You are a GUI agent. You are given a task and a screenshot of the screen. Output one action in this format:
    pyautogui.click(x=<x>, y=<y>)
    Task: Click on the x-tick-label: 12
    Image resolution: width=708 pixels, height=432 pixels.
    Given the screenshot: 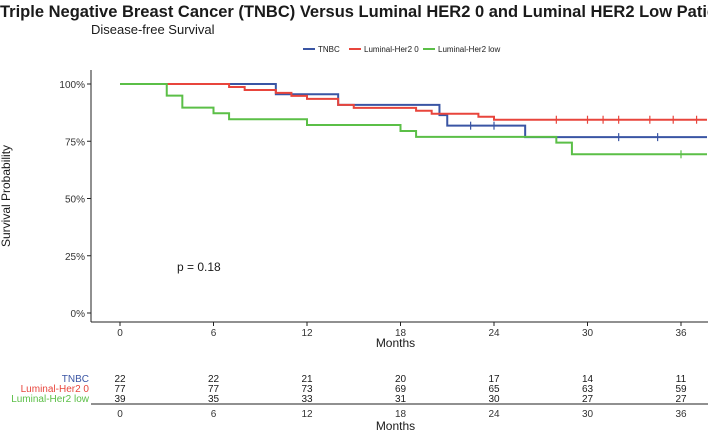 What is the action you would take?
    pyautogui.click(x=307, y=333)
    